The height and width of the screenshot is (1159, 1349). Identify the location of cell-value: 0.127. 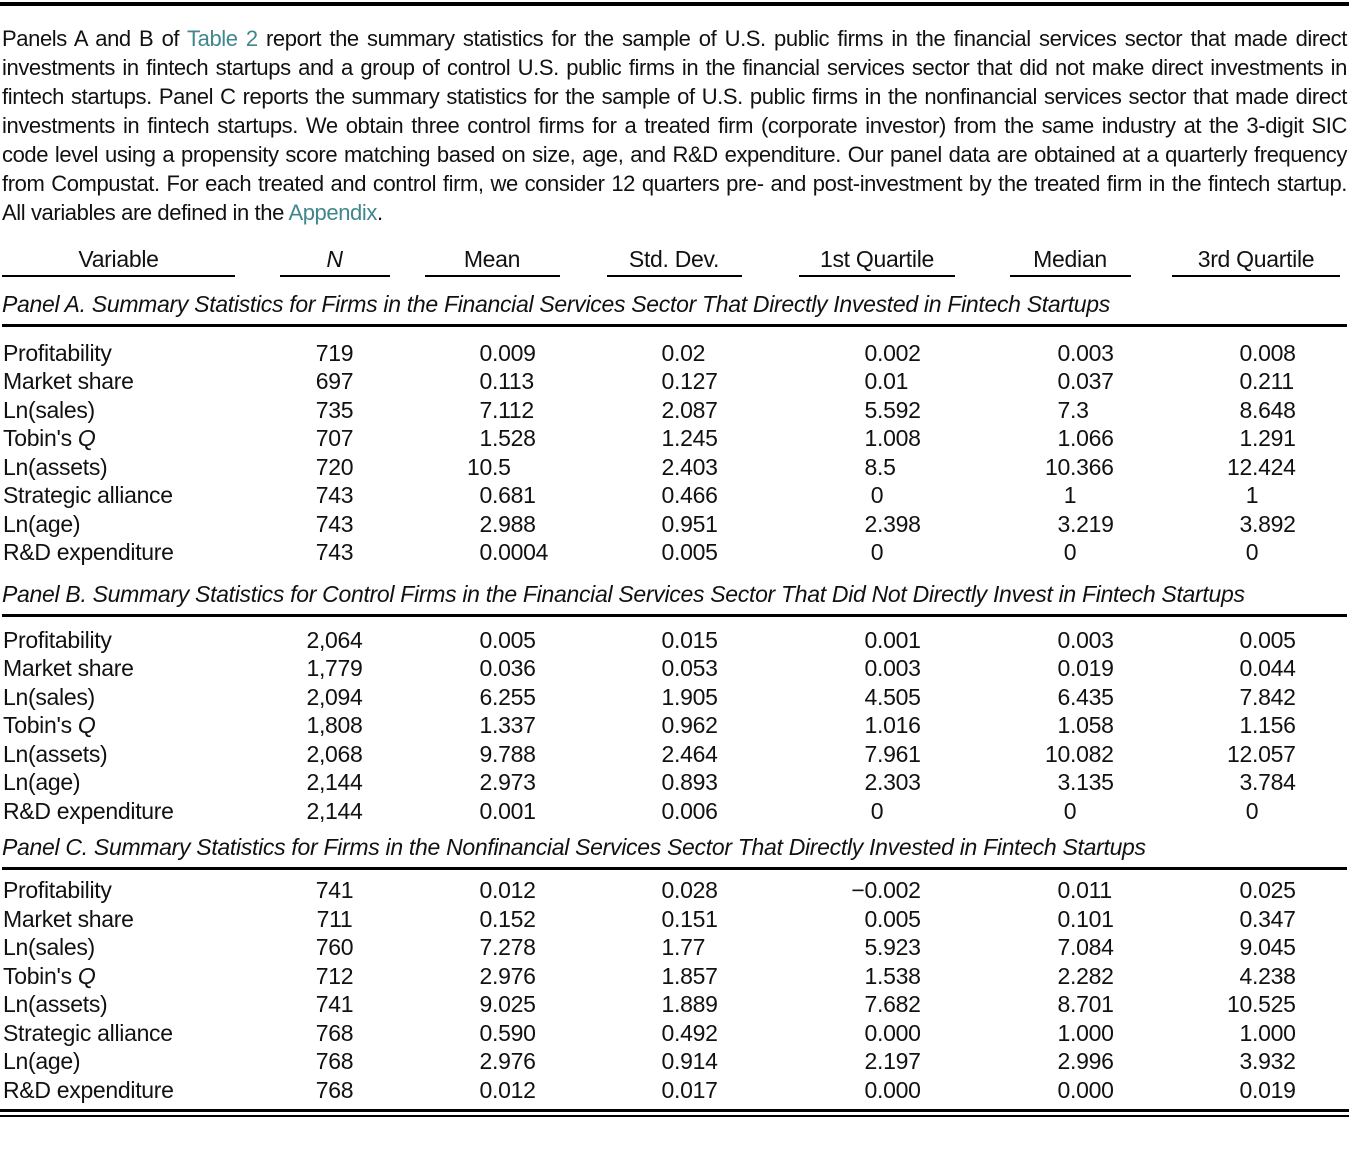
(689, 381).